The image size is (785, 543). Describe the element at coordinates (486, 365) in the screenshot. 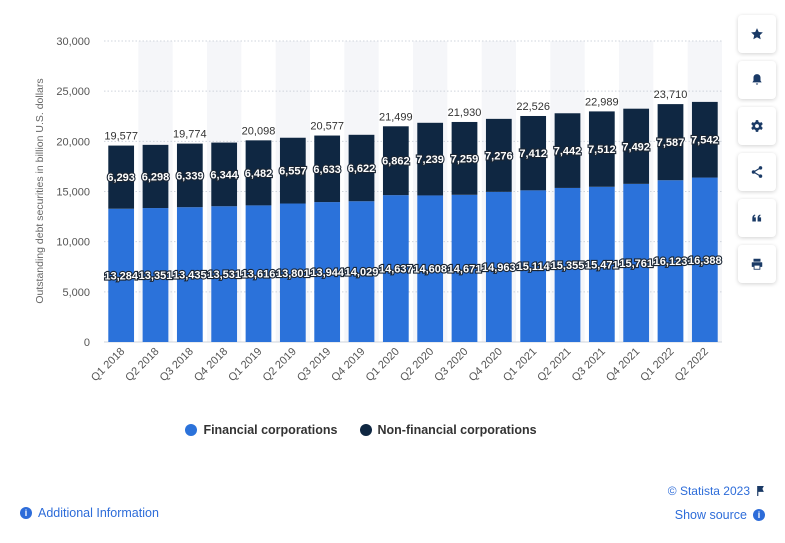

I see `x-tick-label: Q4 2020` at that location.